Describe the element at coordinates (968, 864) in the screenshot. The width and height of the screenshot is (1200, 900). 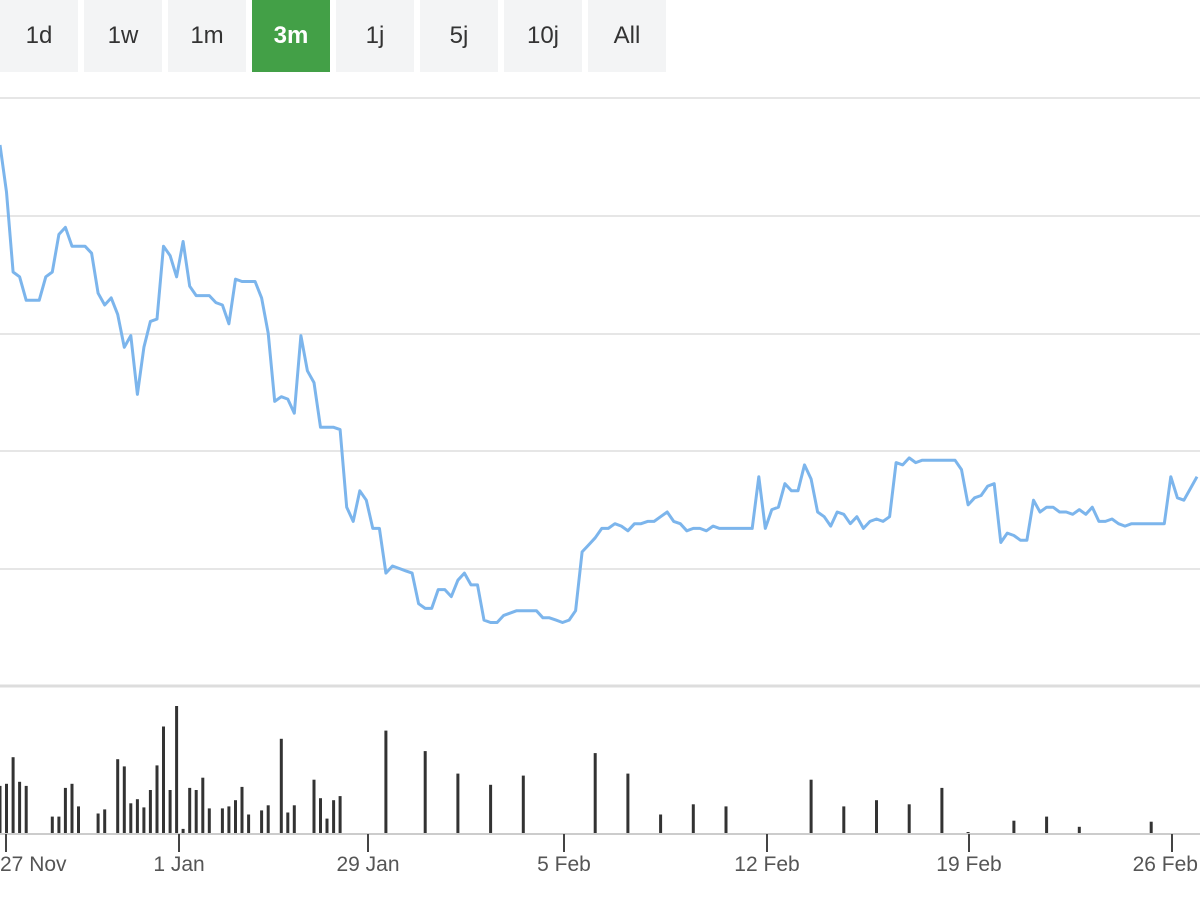
I see `x-tick-label: 19 Feb` at that location.